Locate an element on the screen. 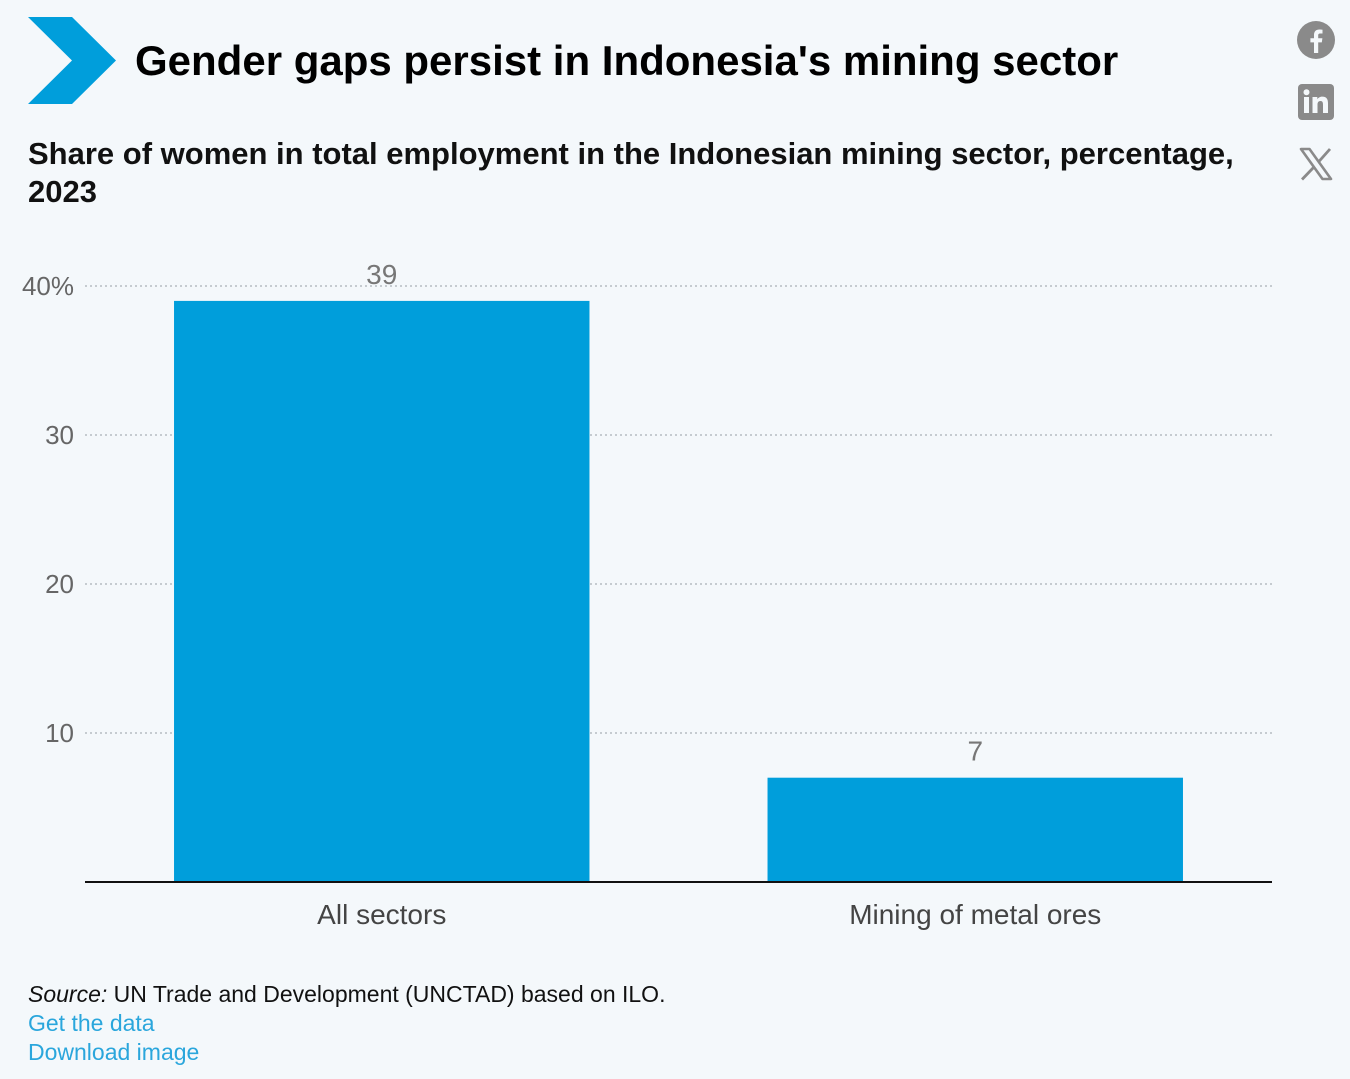 This screenshot has width=1350, height=1079. share-bar is located at coordinates (1317, 113).